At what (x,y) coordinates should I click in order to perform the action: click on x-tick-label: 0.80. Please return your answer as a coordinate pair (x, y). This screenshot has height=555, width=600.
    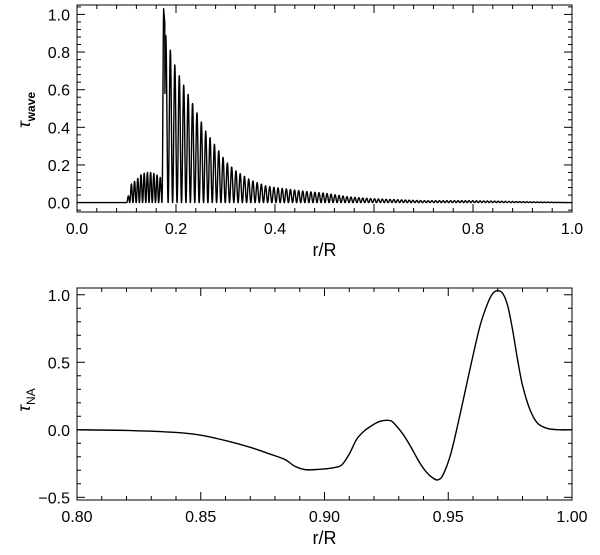
    Looking at the image, I should click on (76, 517).